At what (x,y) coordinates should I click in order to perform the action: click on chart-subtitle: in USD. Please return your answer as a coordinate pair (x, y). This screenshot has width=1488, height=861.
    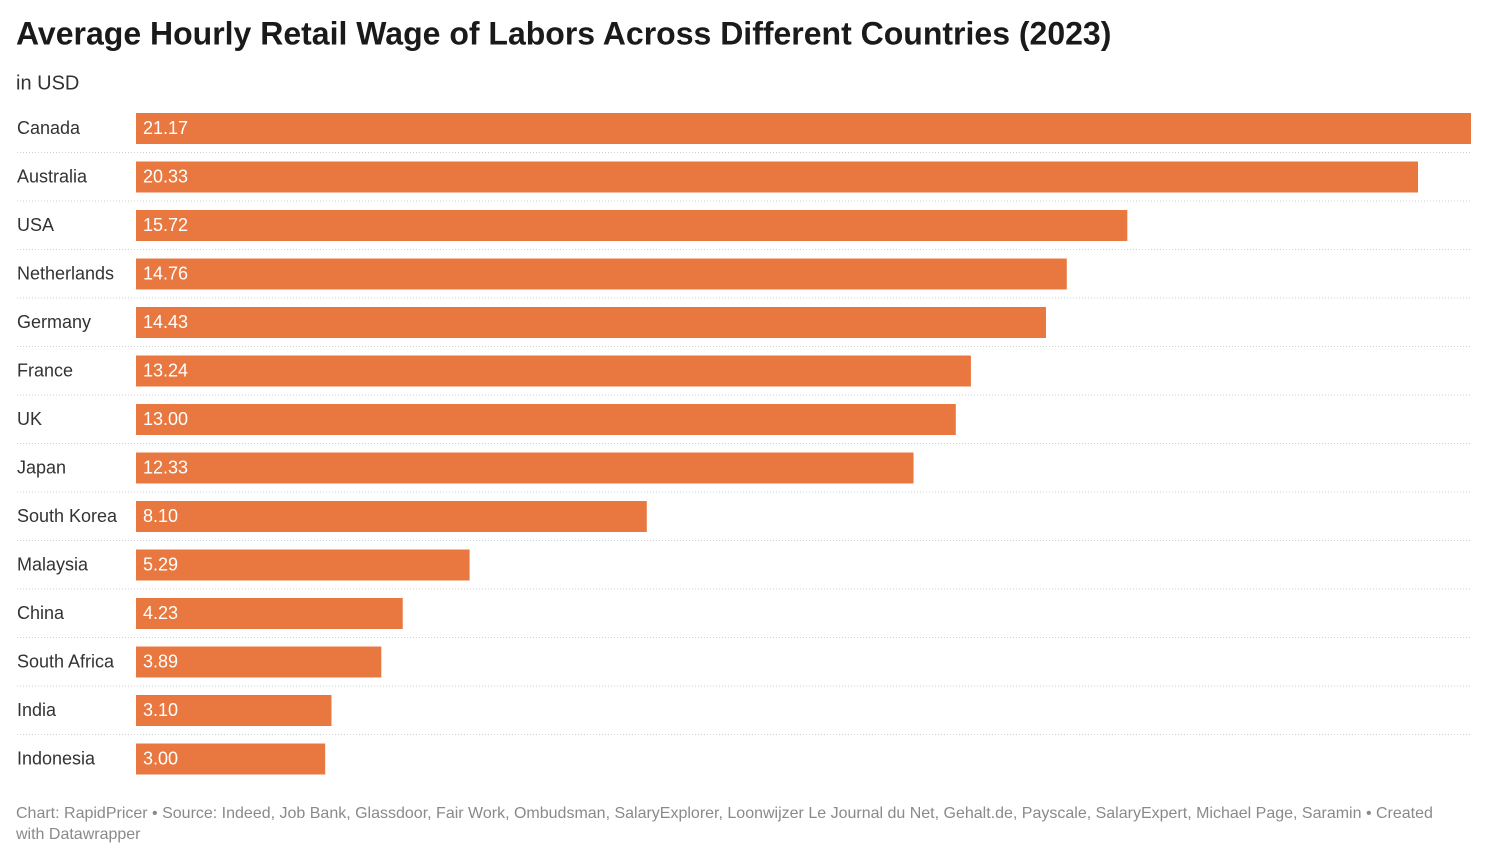
    Looking at the image, I should click on (47, 83).